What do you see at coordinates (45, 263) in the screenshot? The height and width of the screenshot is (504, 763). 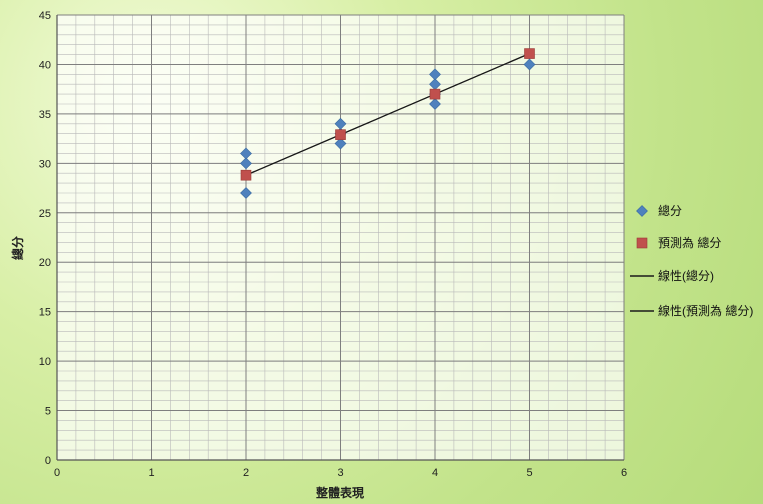 I see `y-tick-label: 20` at bounding box center [45, 263].